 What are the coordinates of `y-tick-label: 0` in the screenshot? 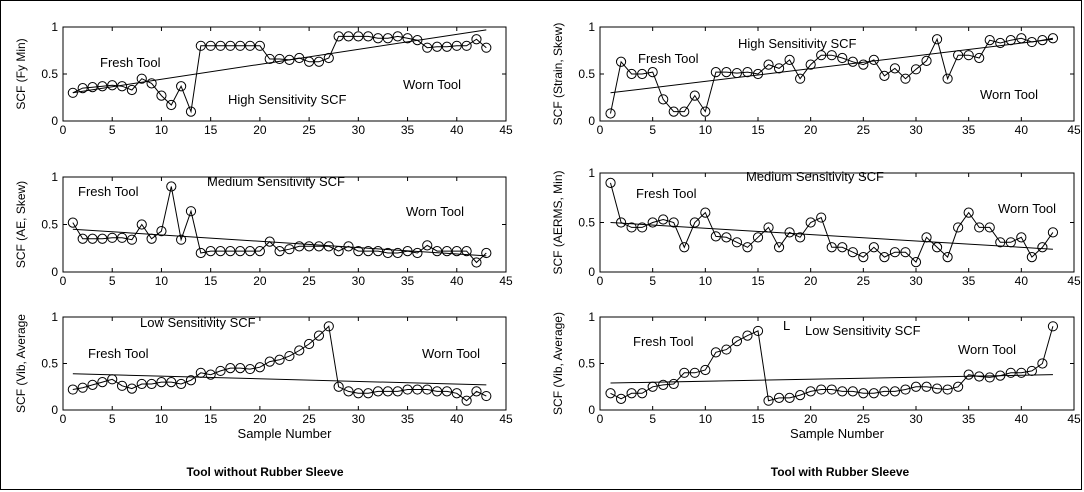 It's located at (54, 272).